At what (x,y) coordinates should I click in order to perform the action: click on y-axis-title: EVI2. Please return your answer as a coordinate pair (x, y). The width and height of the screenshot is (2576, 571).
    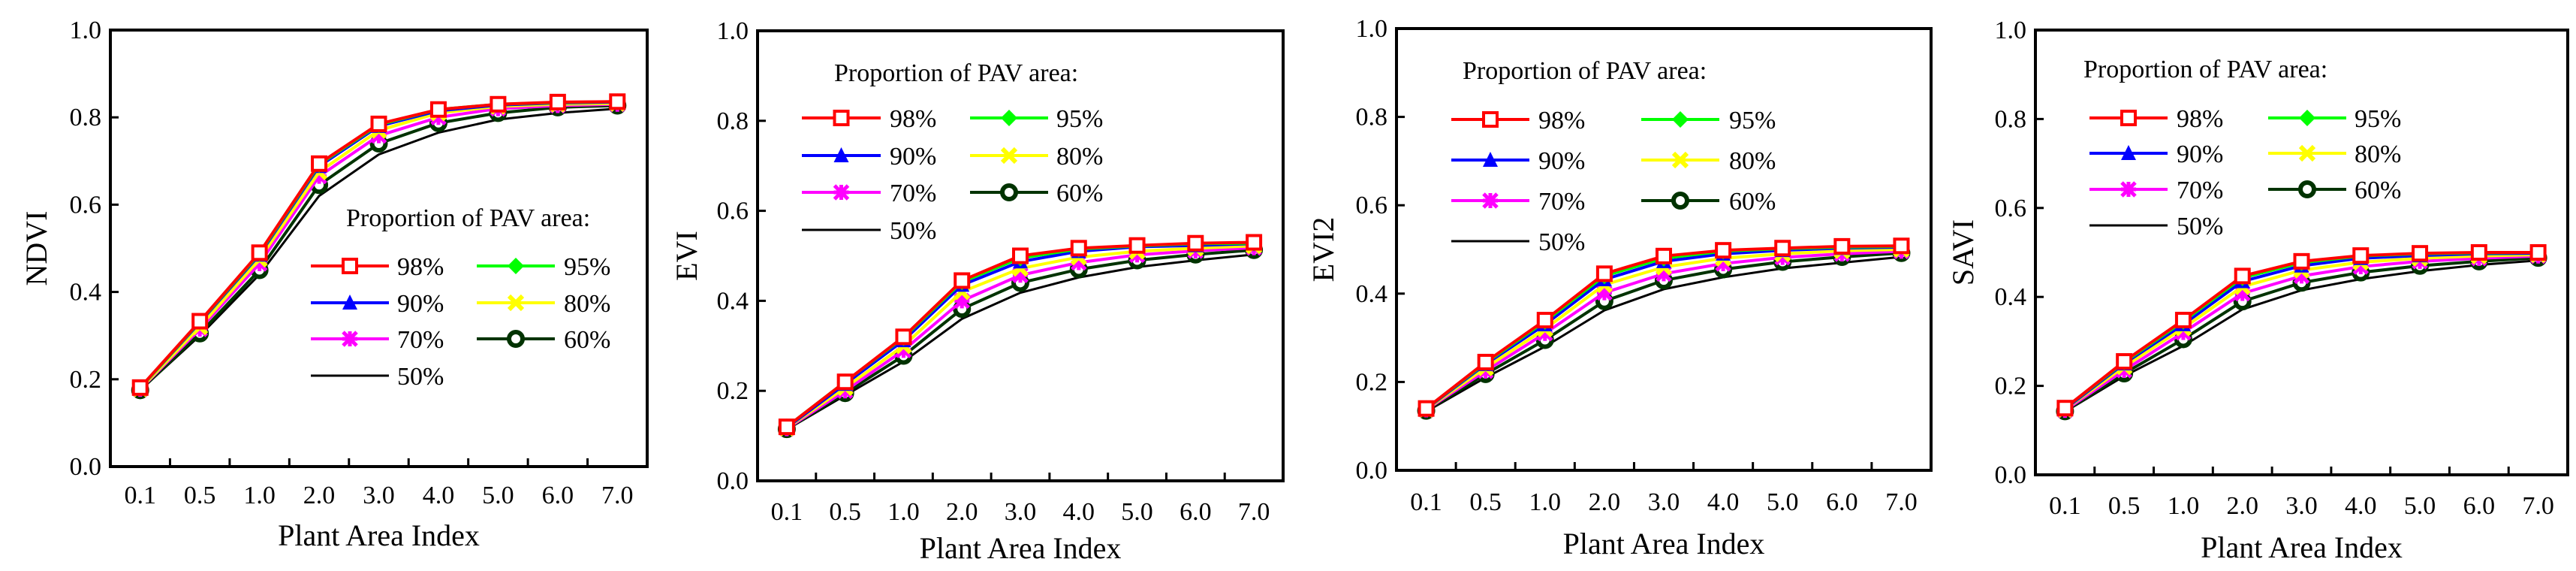
    Looking at the image, I should click on (1323, 249).